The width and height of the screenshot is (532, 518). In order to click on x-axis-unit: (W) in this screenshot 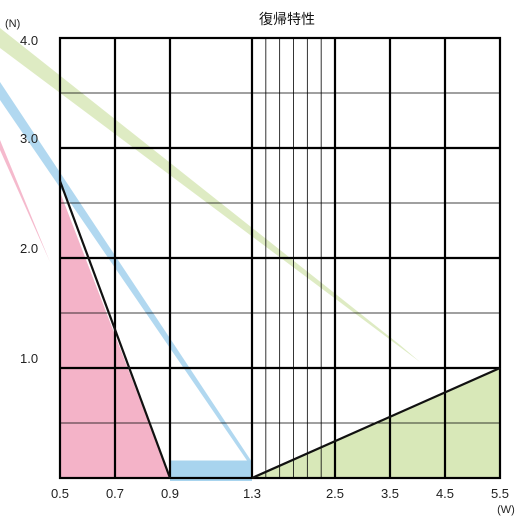, I will do `click(506, 510)`.